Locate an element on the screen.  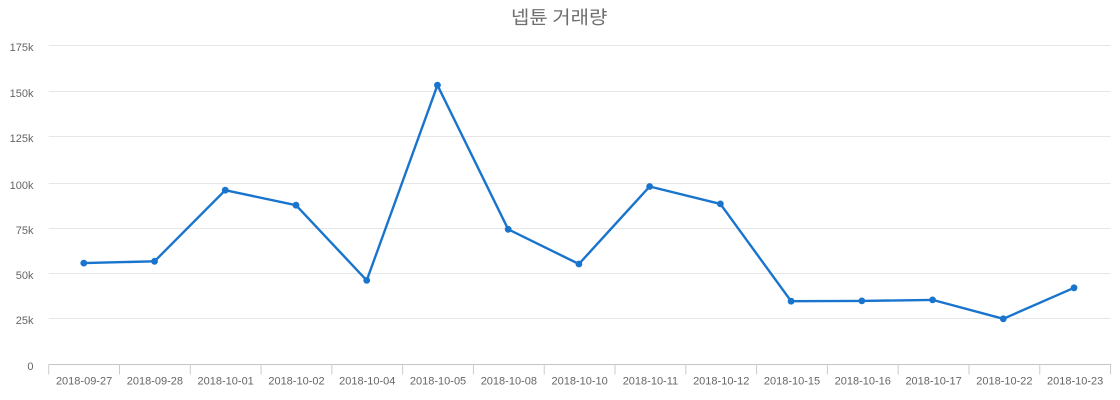
svg-text: 150k is located at coordinates (22, 94).